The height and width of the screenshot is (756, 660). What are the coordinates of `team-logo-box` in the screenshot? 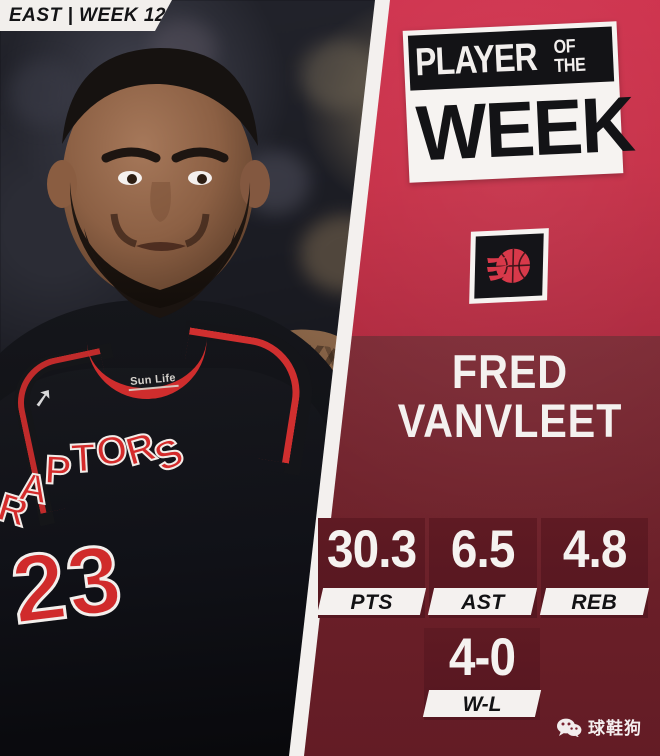 It's located at (509, 266).